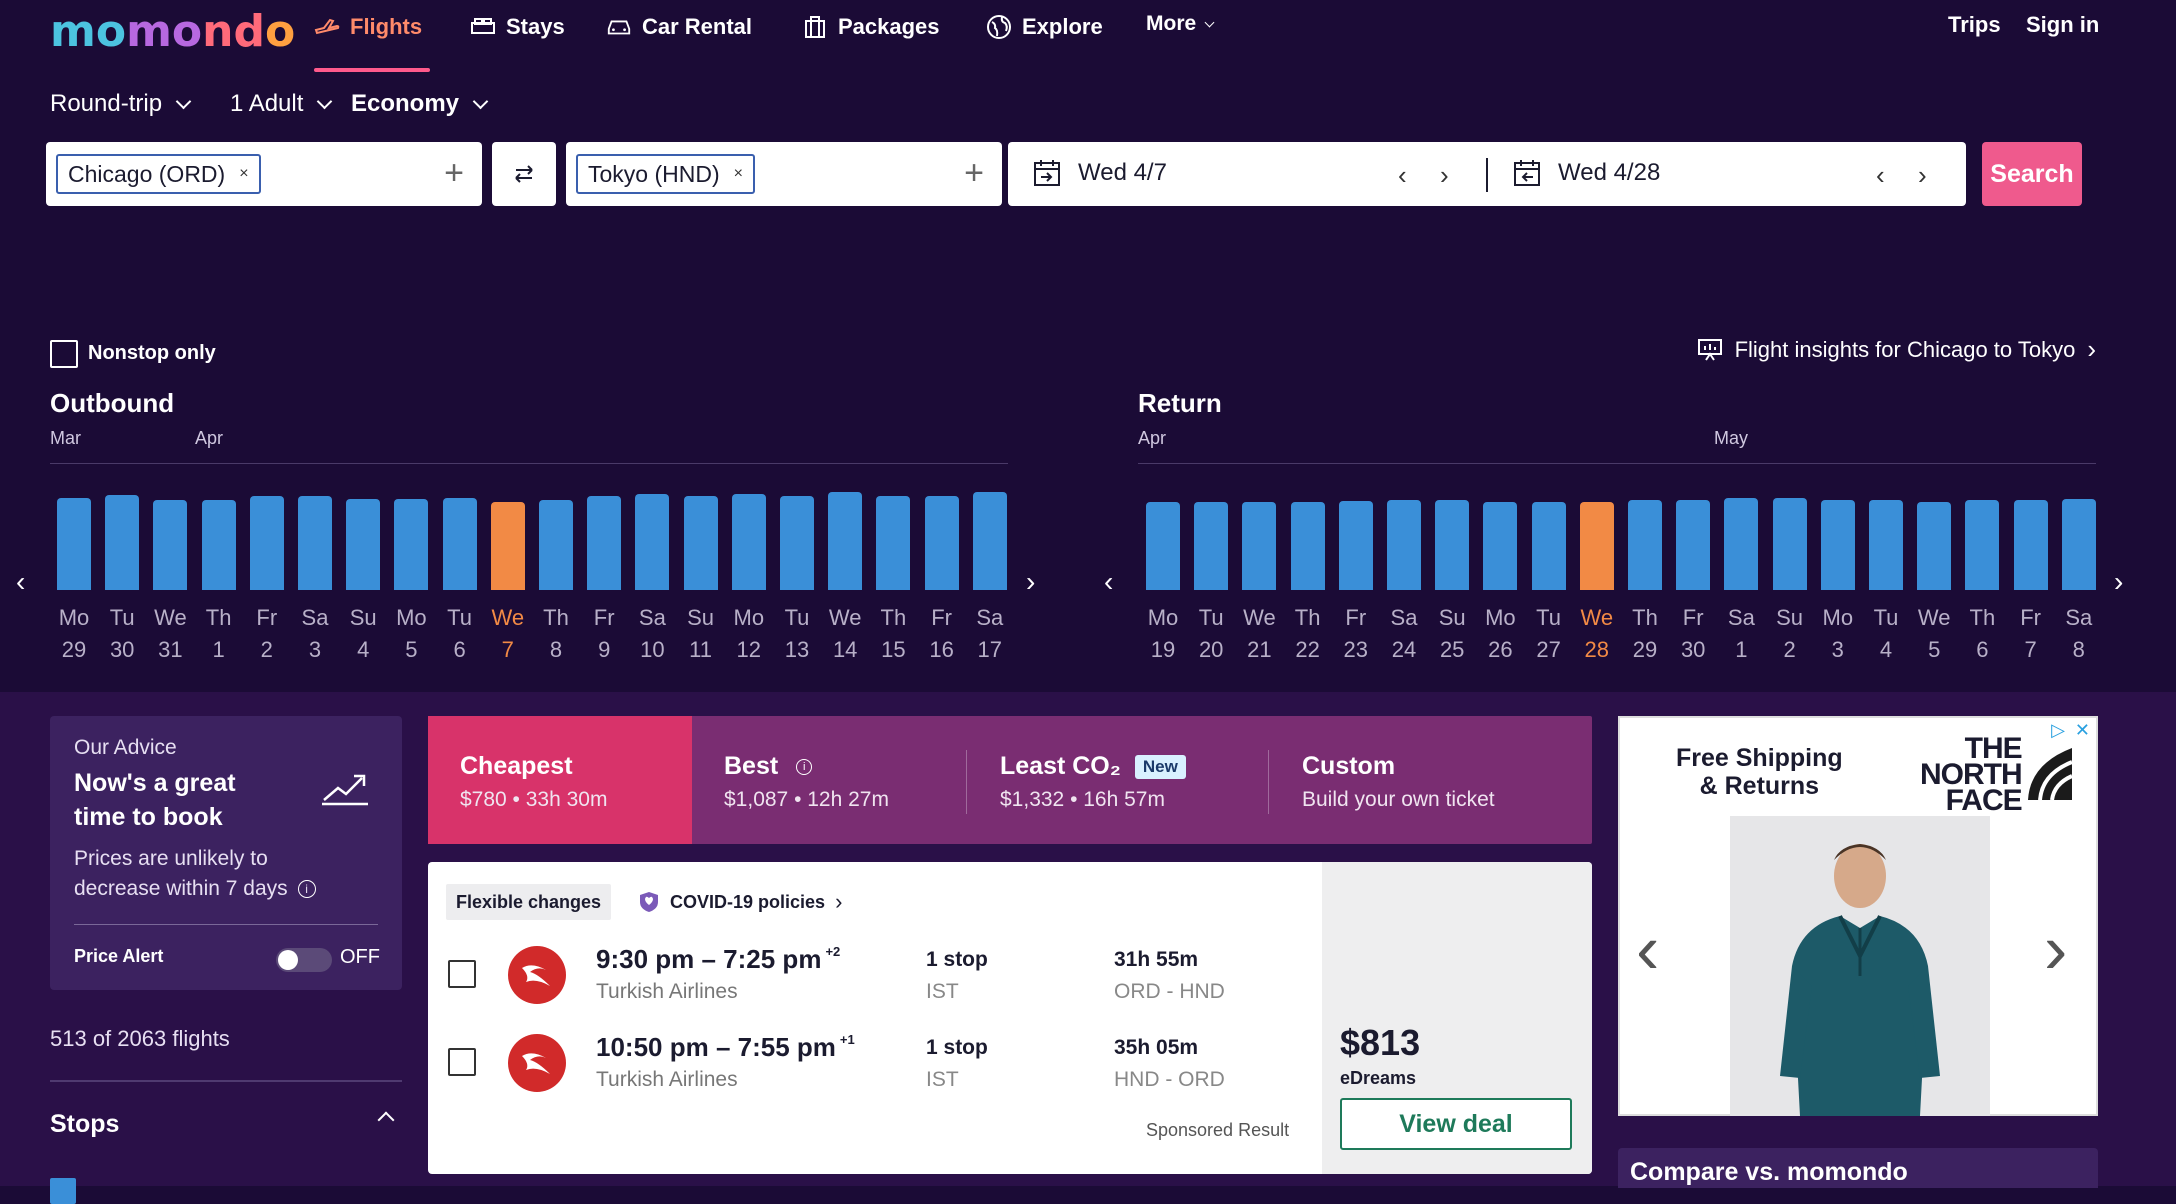  Describe the element at coordinates (560, 780) in the screenshot. I see `tab-cheapest: Cheapest $780 • 33h 30m` at that location.